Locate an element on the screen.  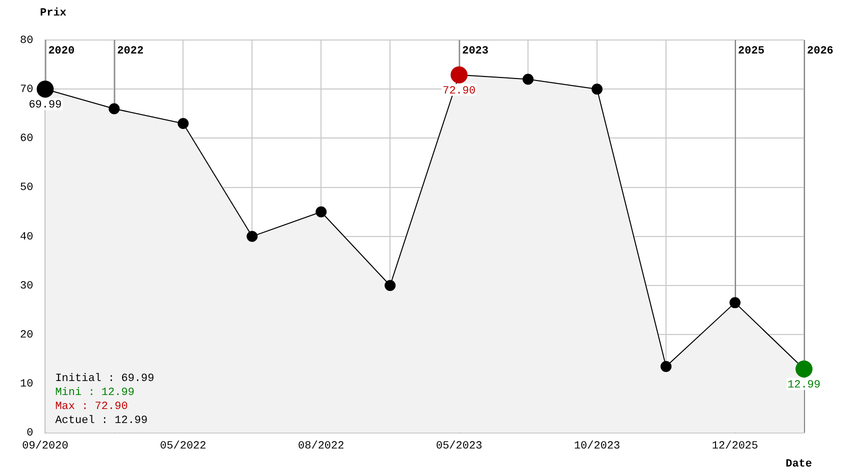
y-tick-label: 70 is located at coordinates (27, 90).